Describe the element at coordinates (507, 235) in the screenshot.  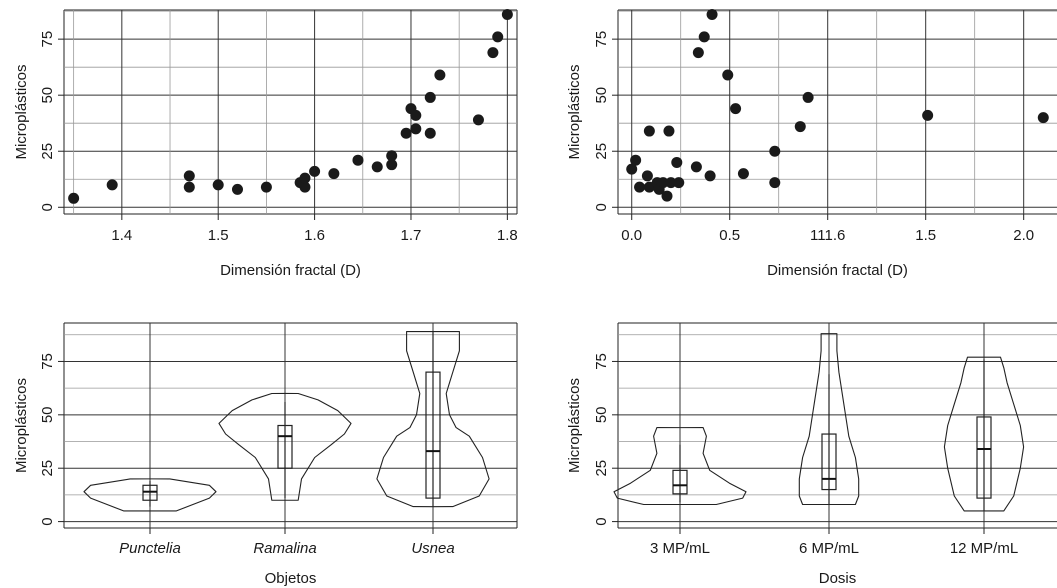
I see `x-tick-label: 1.8` at that location.